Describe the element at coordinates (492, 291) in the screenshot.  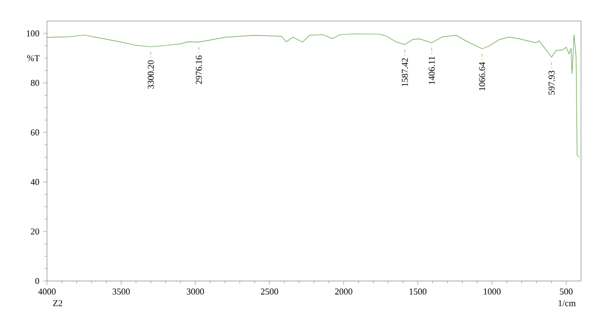
I see `x-tick-label: 1000` at that location.